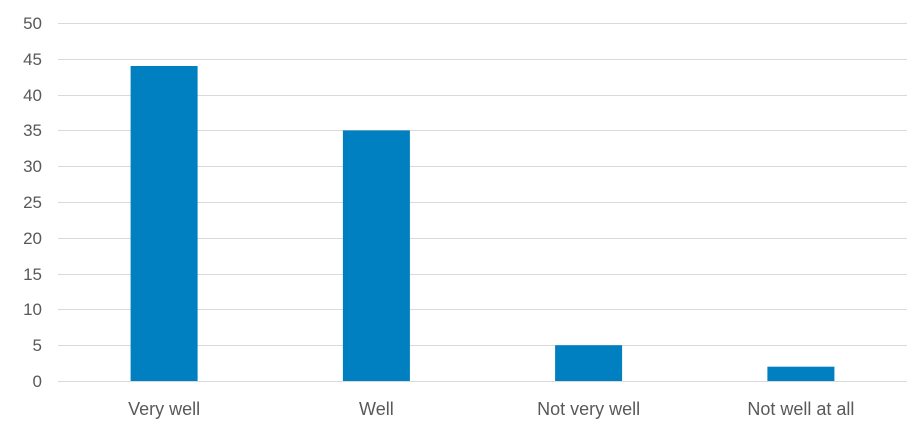  Describe the element at coordinates (588, 409) in the screenshot. I see `x-category-label: Not very well` at that location.